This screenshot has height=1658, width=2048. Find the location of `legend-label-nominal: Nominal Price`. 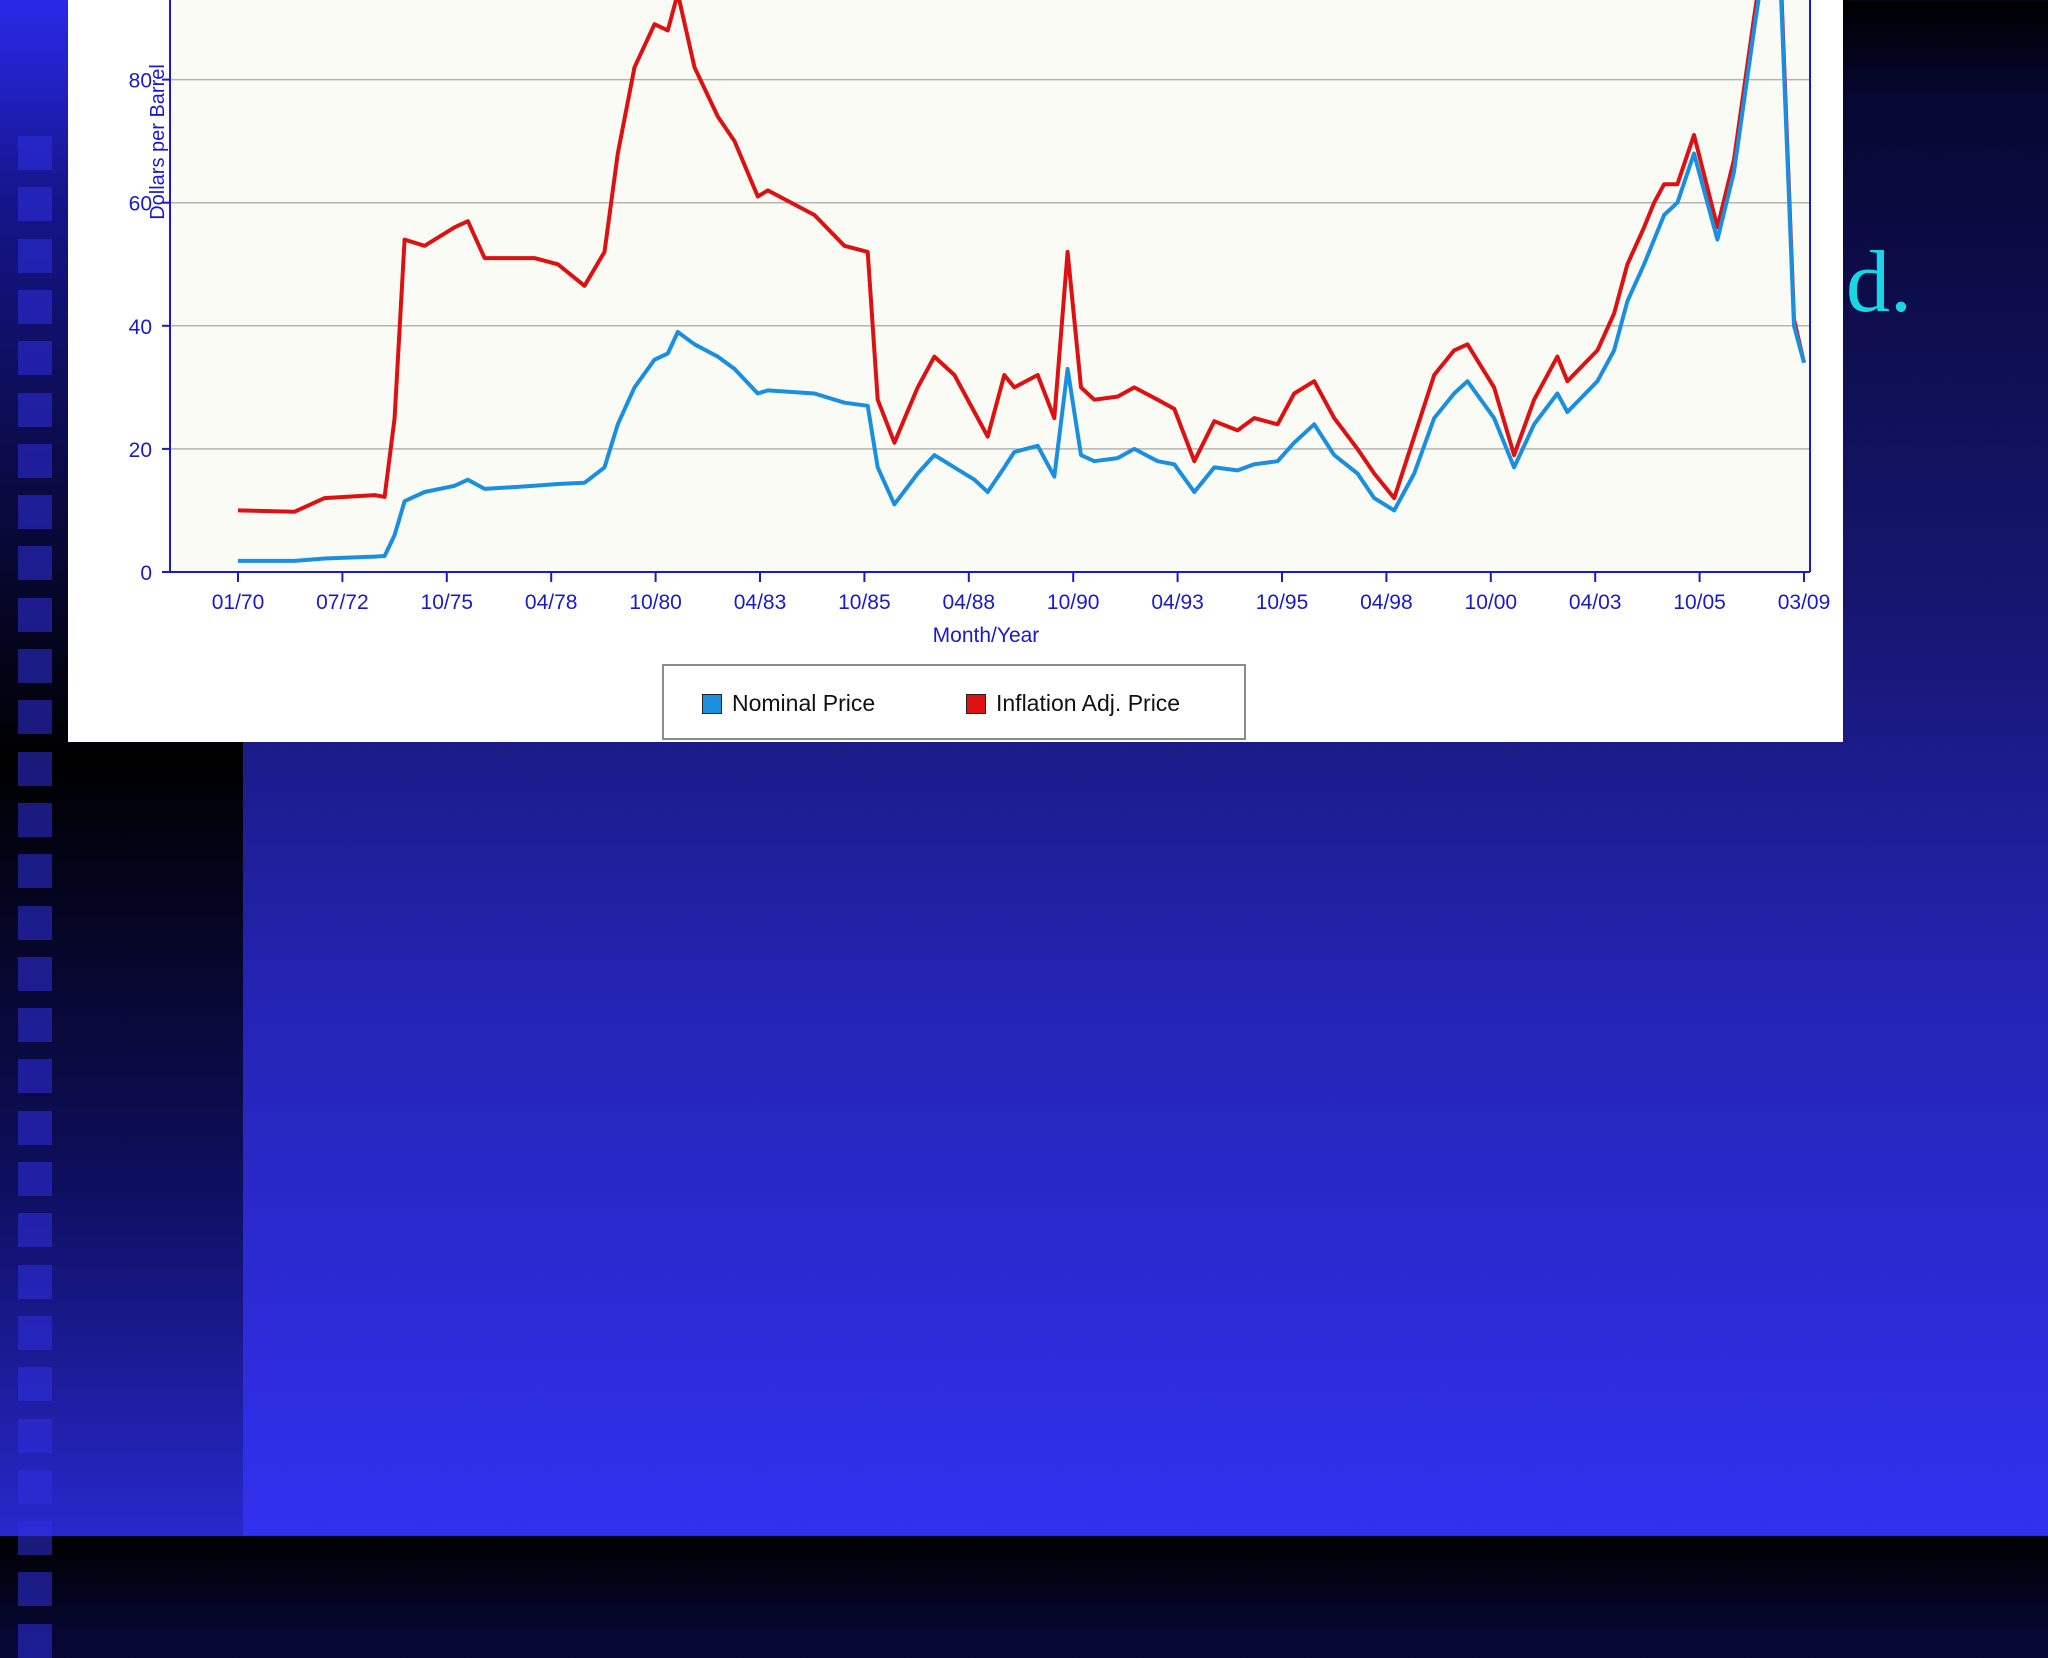

legend-label-nominal: Nominal Price is located at coordinates (804, 703).